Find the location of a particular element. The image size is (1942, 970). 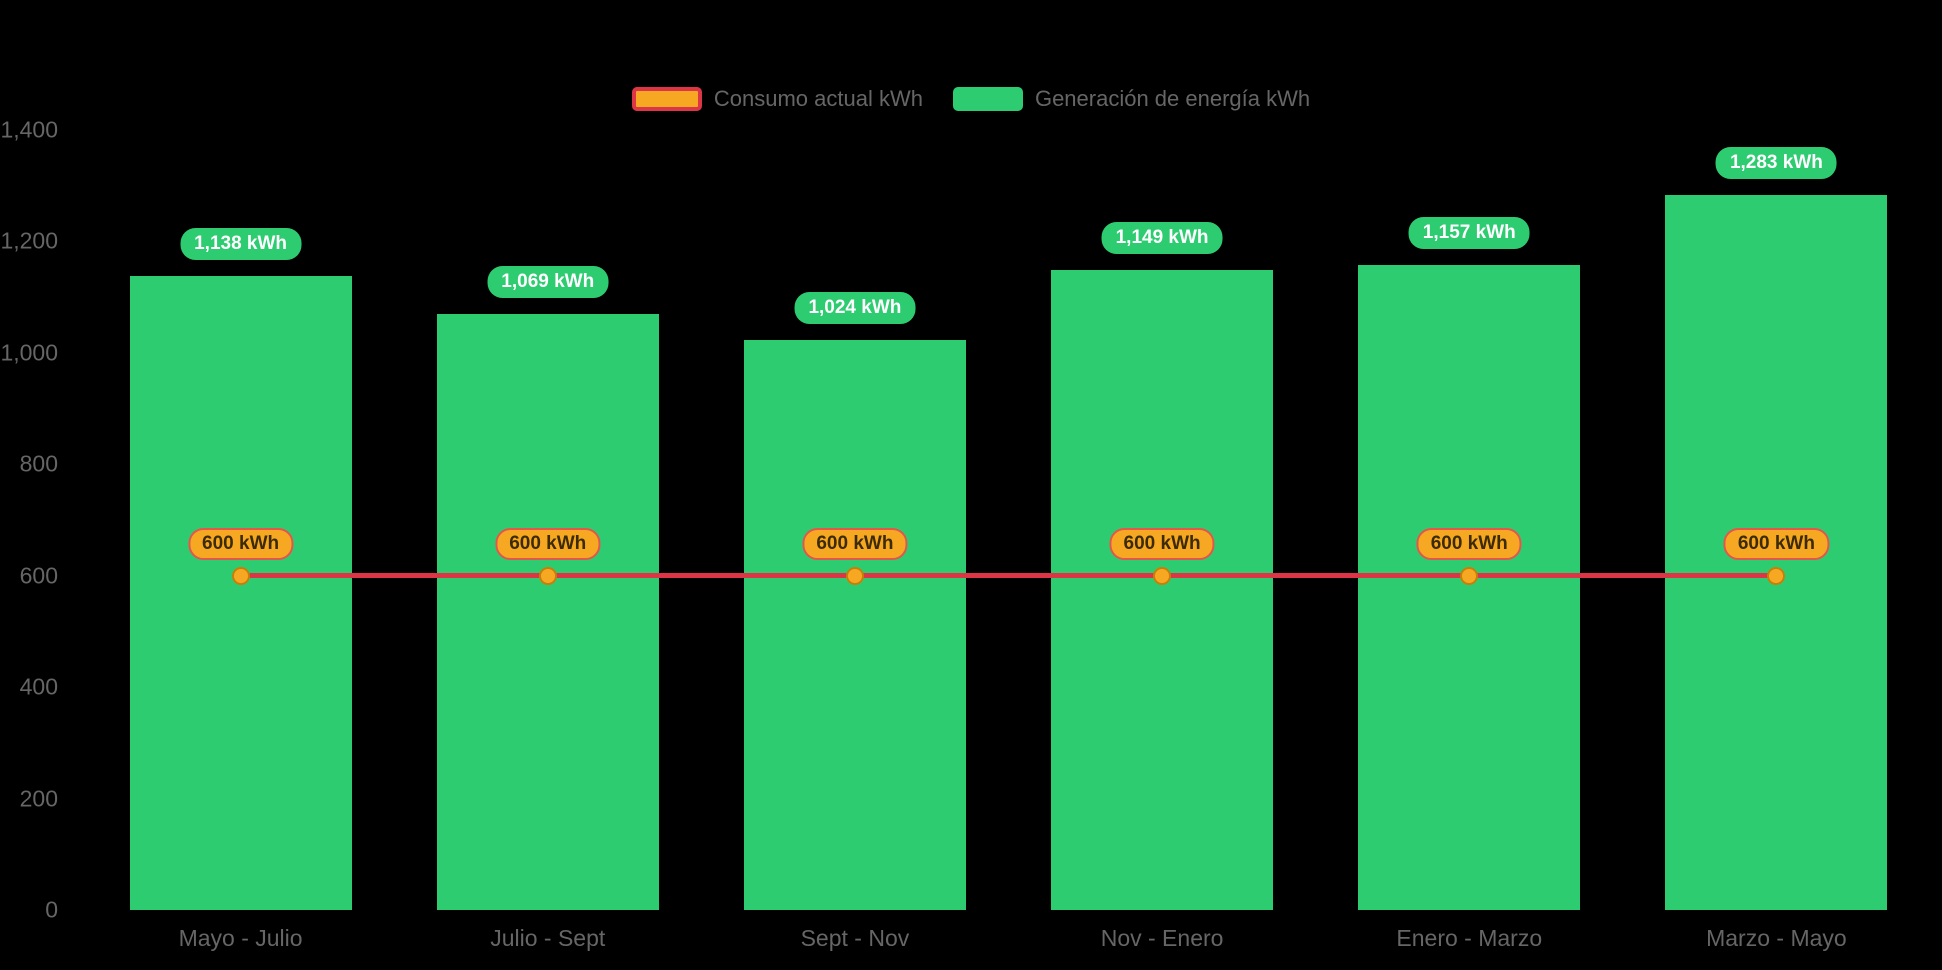

x-axis-label: Mayo - Julio is located at coordinates (240, 938).